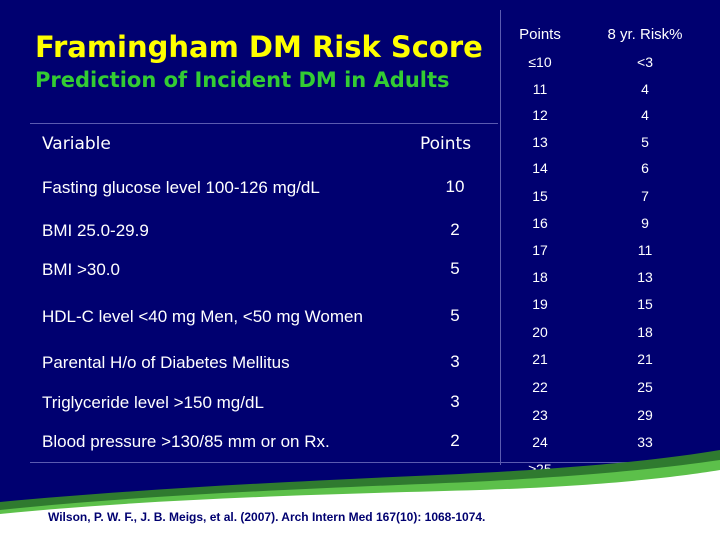 Image resolution: width=720 pixels, height=540 pixels. I want to click on risk-row-risk: 9, so click(645, 223).